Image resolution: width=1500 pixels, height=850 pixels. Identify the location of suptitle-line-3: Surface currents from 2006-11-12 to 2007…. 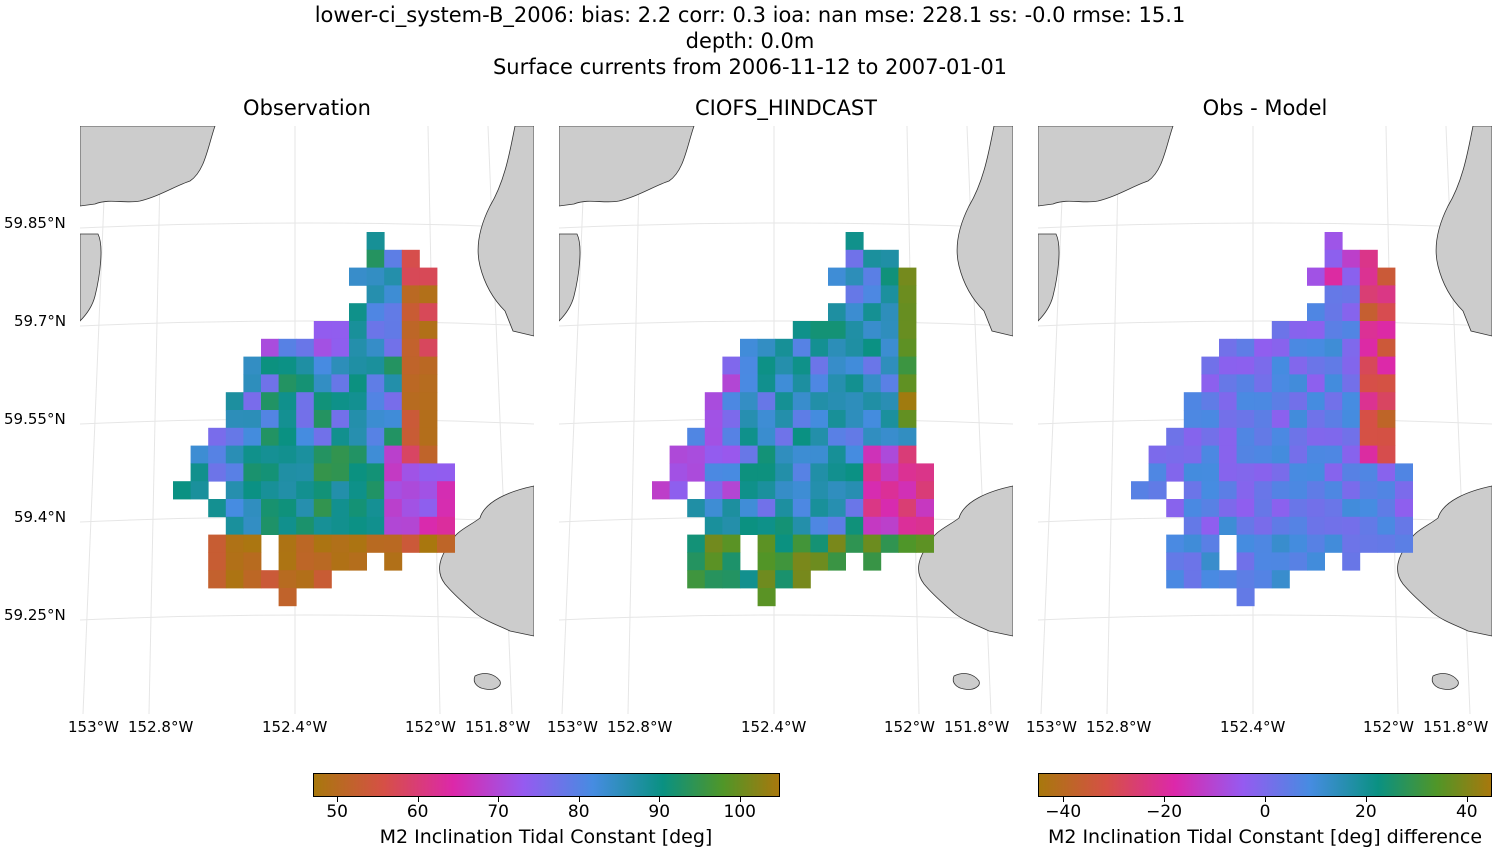
(750, 67).